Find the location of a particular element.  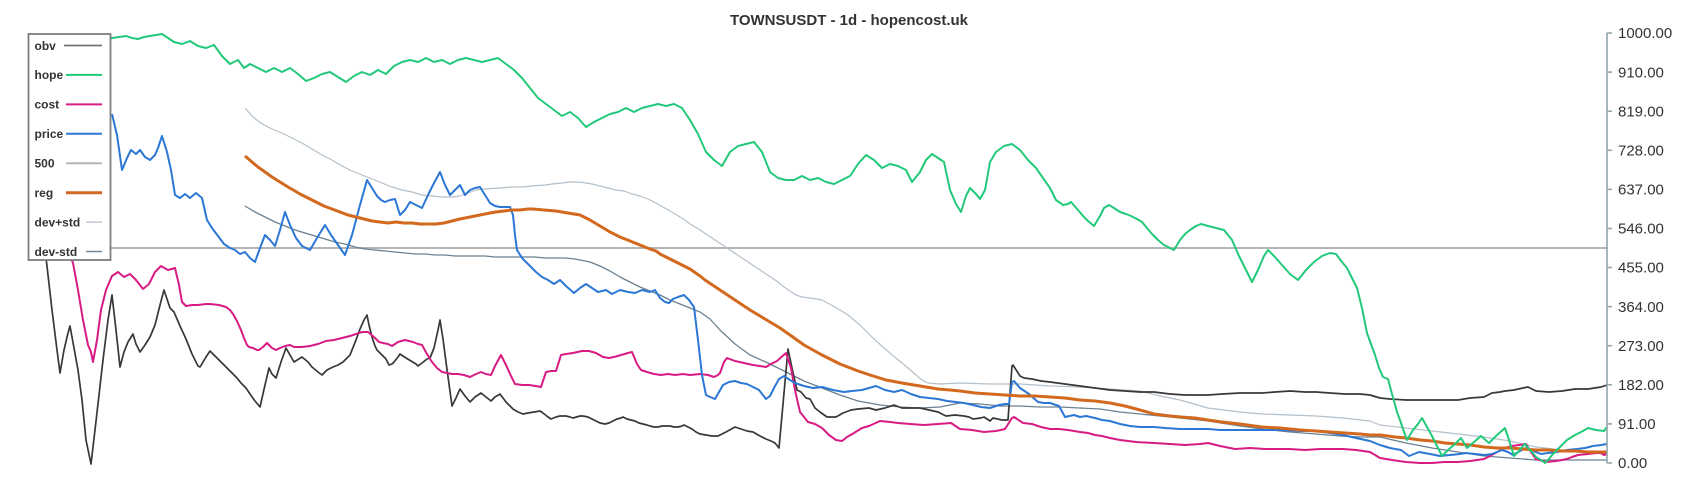

svg-text: obv is located at coordinates (46, 46).